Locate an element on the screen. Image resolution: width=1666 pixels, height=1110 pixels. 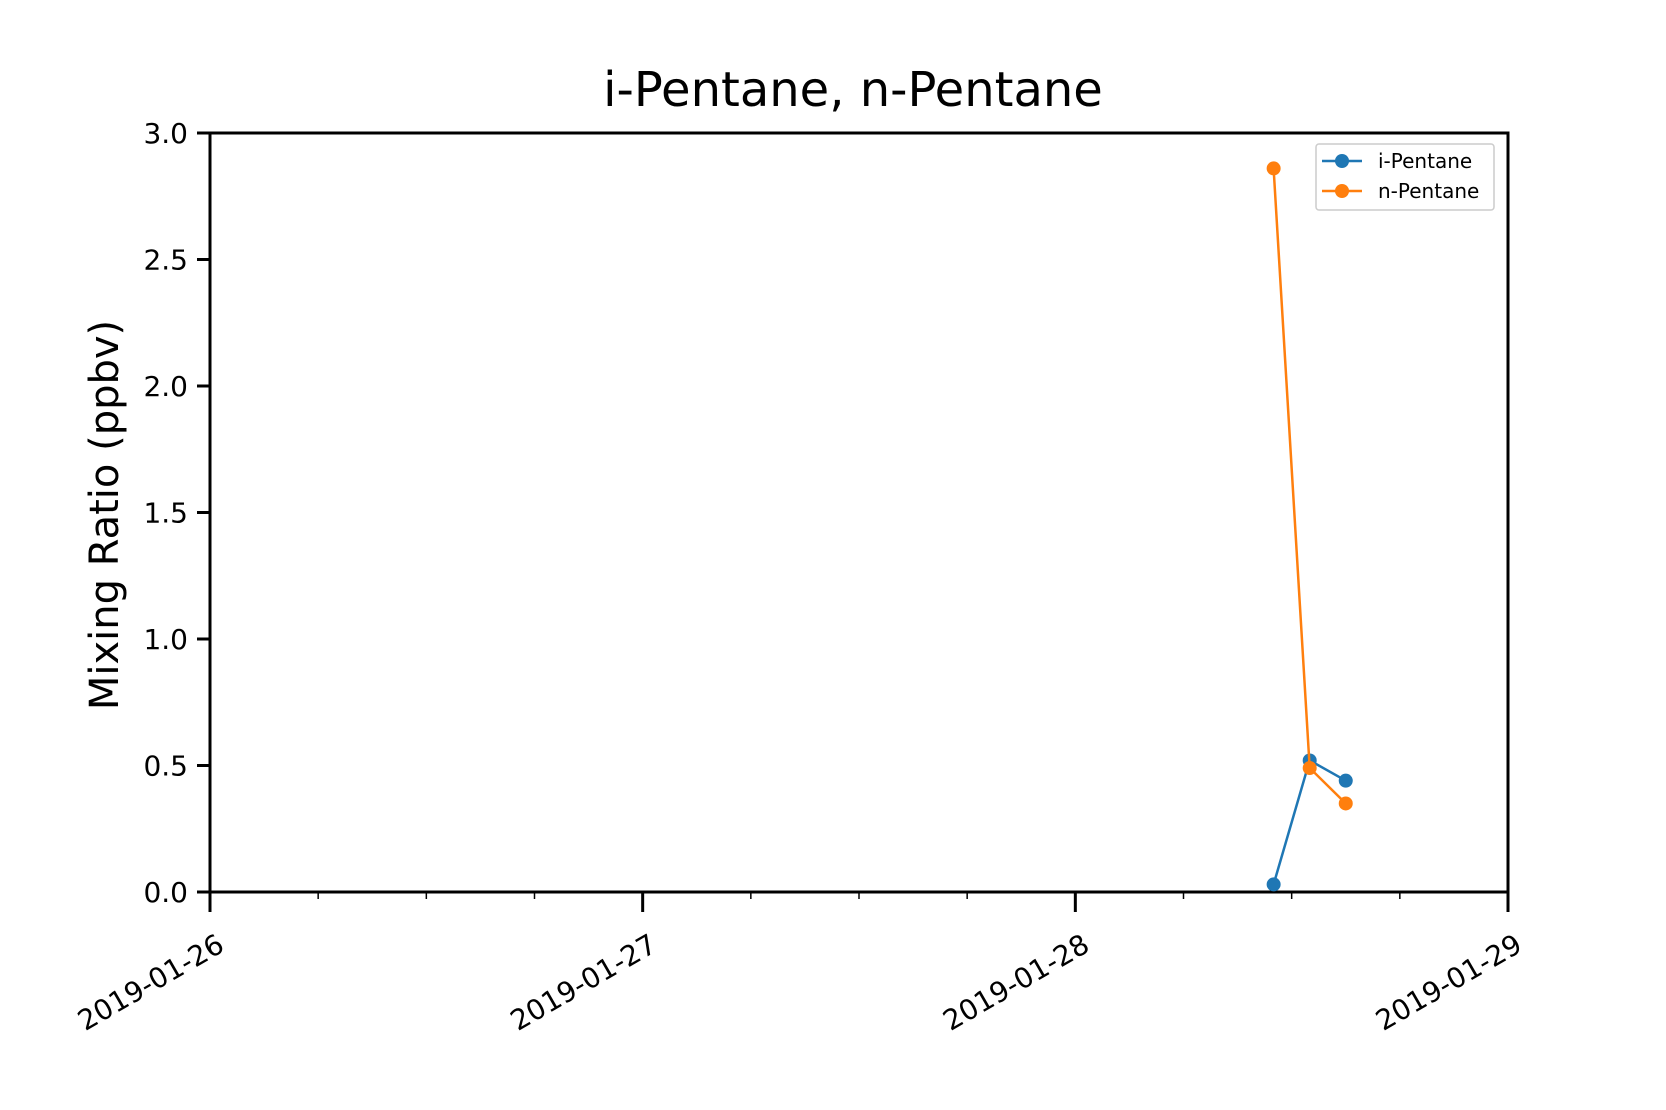
y-tick-label: 2.5 is located at coordinates (165, 260).